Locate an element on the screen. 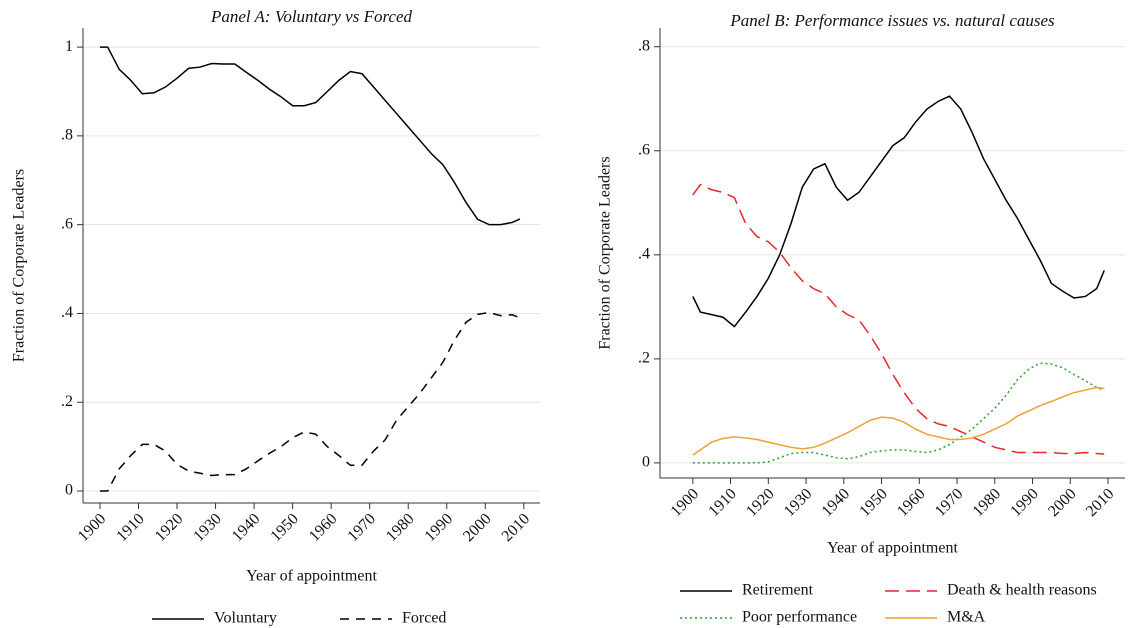 The image size is (1130, 628). y-tick-label: 1 is located at coordinates (69, 46).